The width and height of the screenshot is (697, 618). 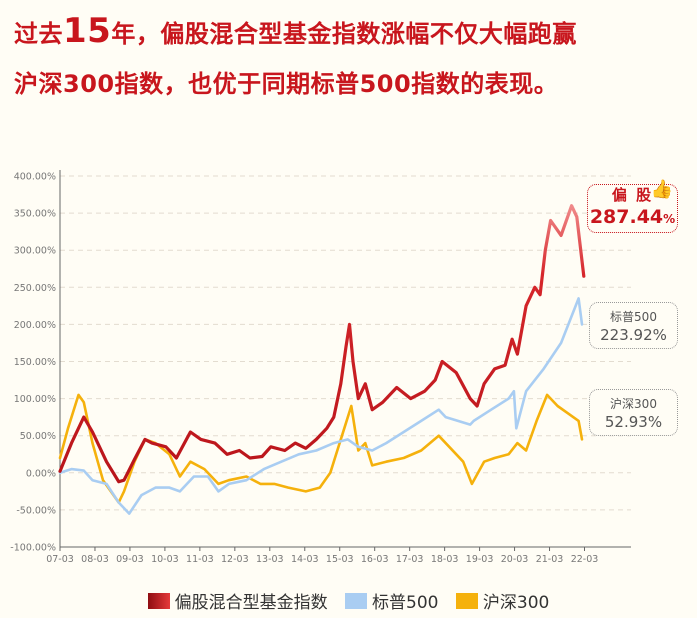 I want to click on callout-fund-value: 287.44%, so click(x=632, y=218).